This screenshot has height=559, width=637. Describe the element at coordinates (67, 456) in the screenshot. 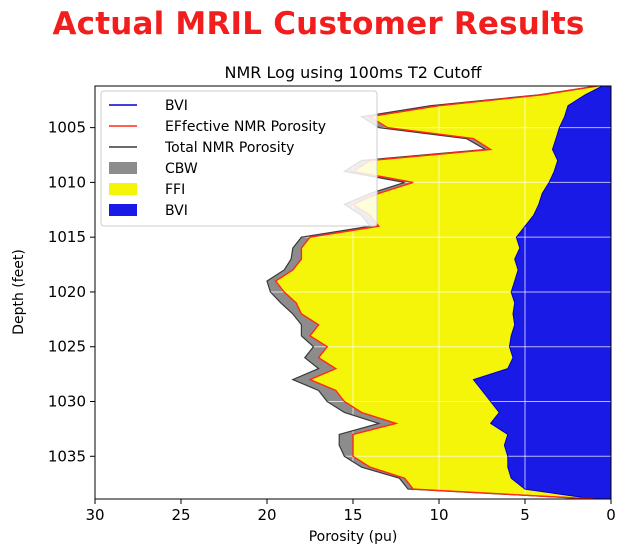

I see `y-tick-label: 1035` at that location.